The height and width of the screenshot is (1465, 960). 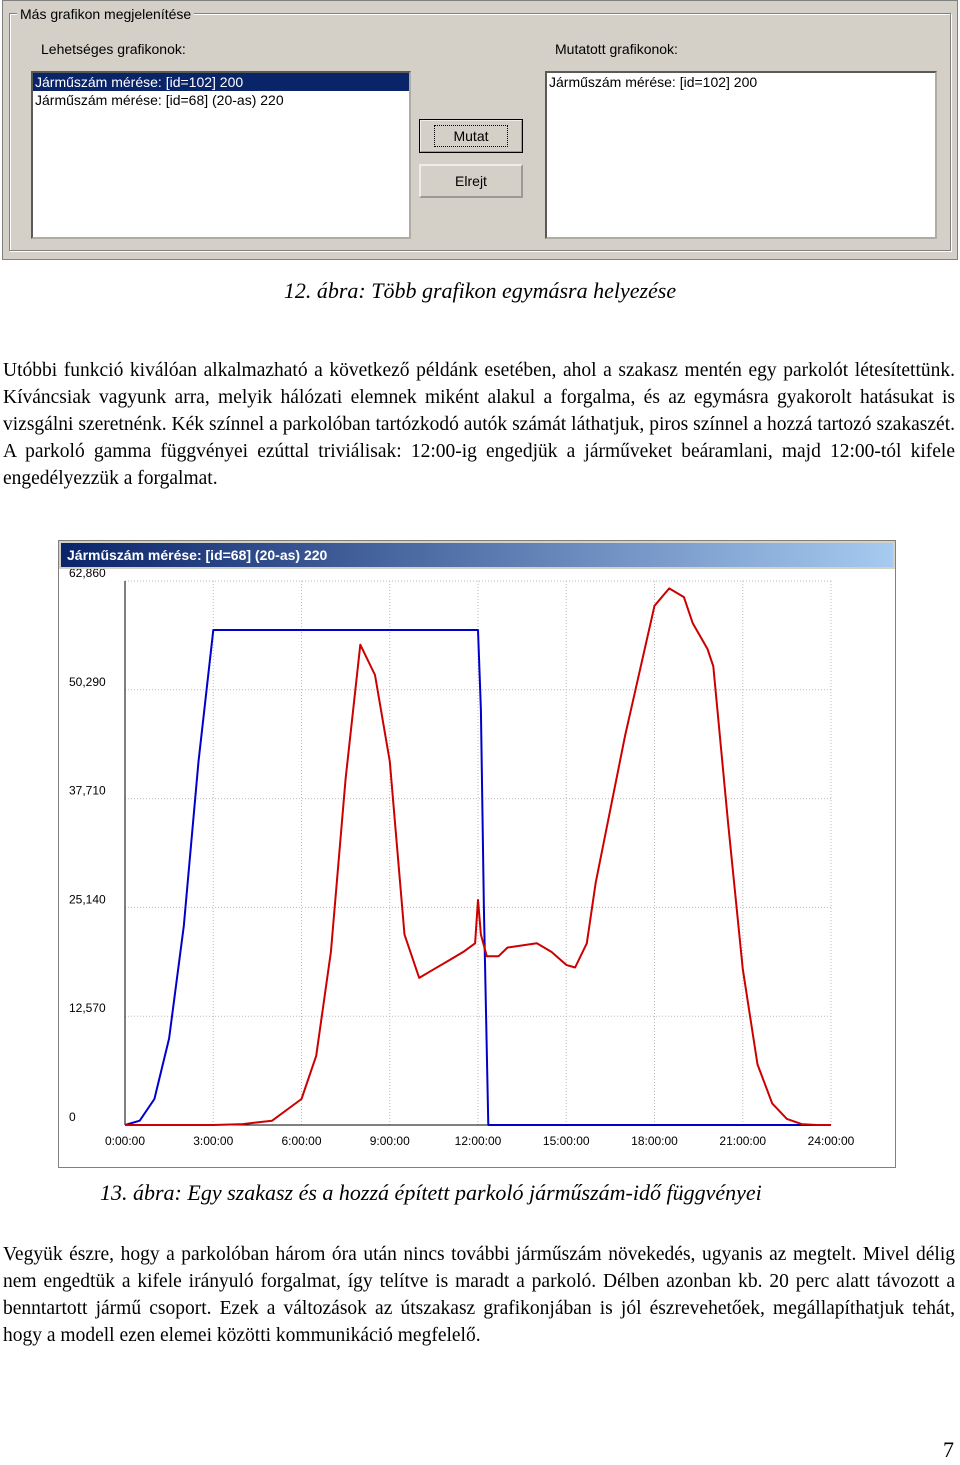 What do you see at coordinates (221, 82) in the screenshot?
I see `available-chart-item: Járműszám mérése: [id=102] 200` at bounding box center [221, 82].